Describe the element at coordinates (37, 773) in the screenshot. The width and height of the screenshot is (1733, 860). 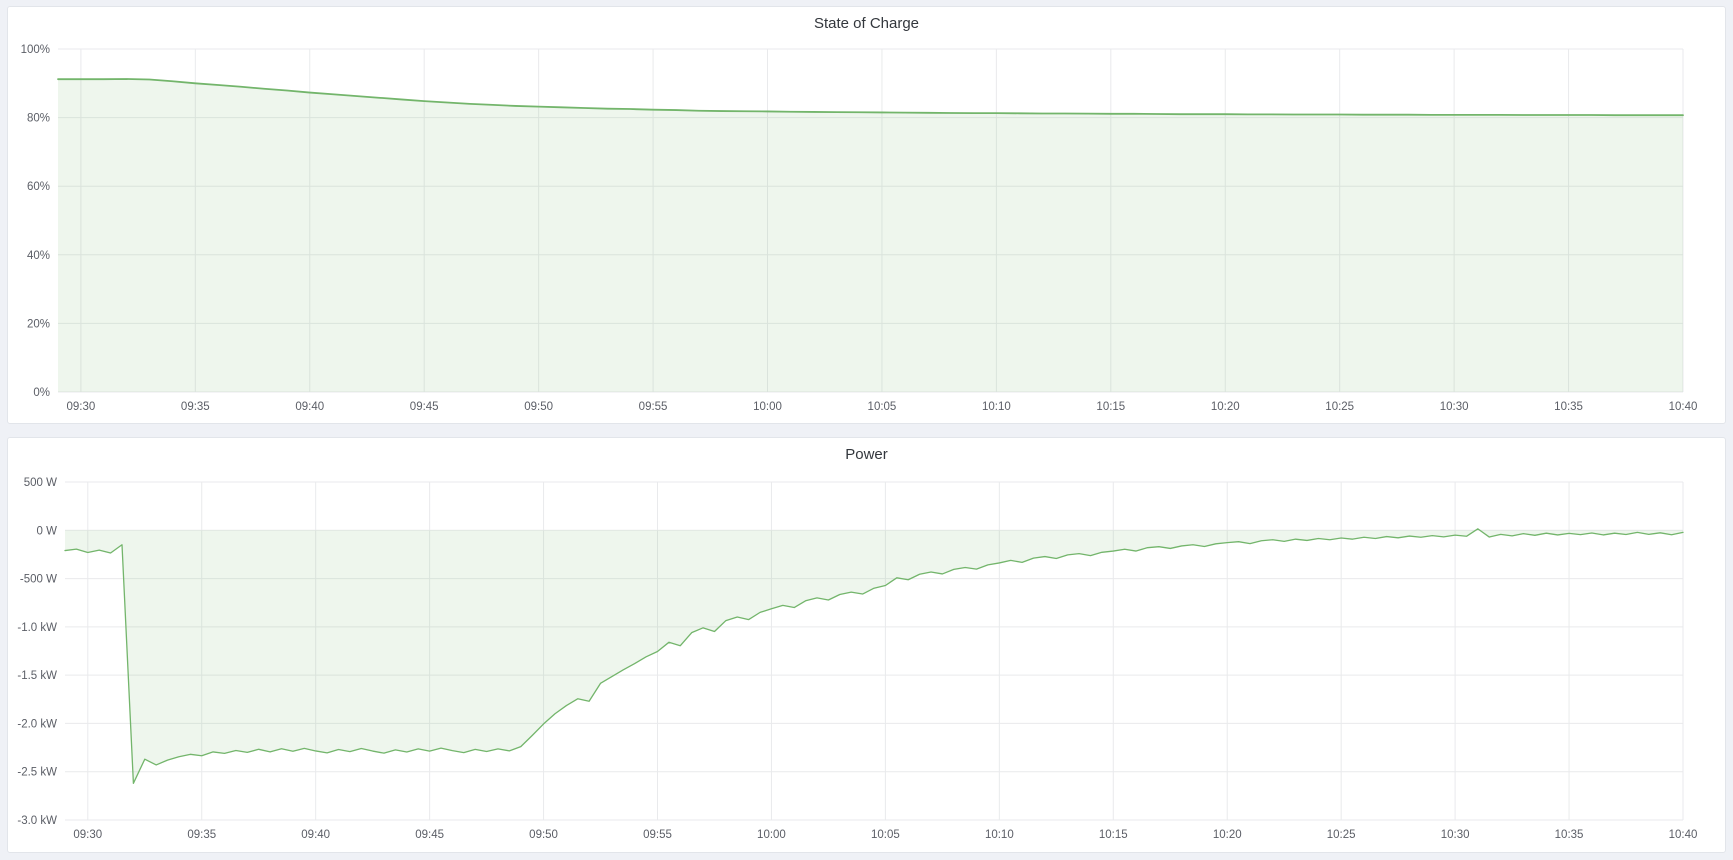
I see `y-tick-label: -2.5 kW` at that location.